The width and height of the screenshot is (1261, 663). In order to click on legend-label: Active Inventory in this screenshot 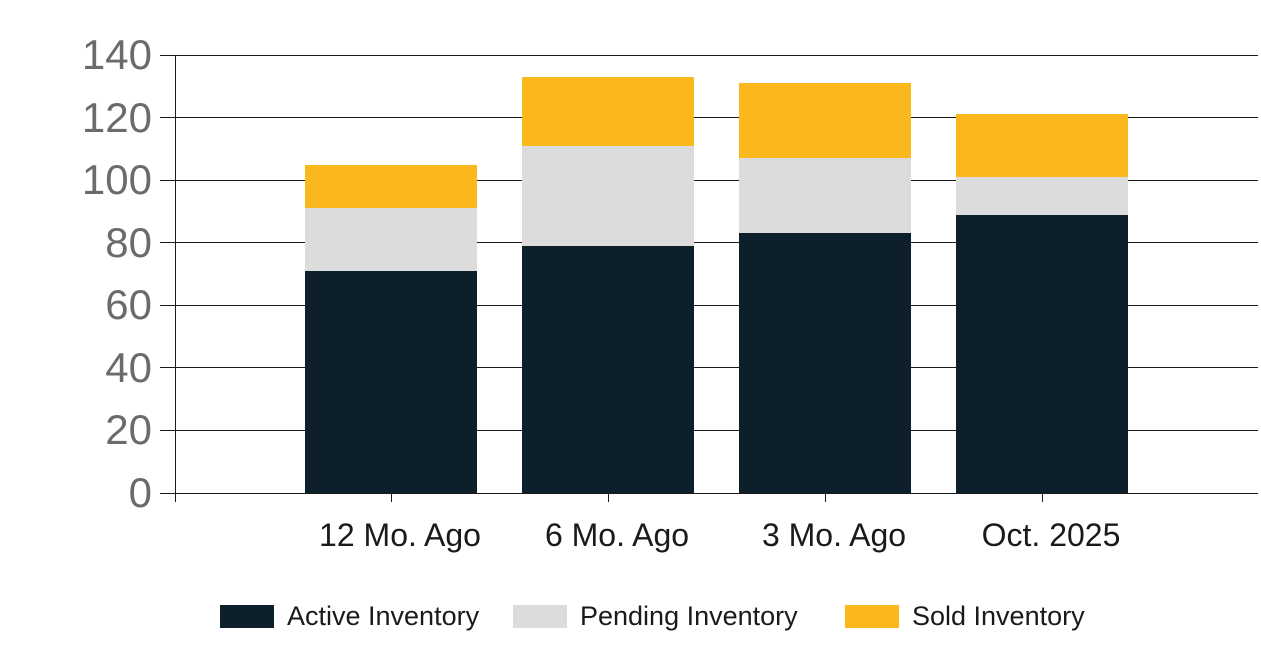, I will do `click(383, 616)`.